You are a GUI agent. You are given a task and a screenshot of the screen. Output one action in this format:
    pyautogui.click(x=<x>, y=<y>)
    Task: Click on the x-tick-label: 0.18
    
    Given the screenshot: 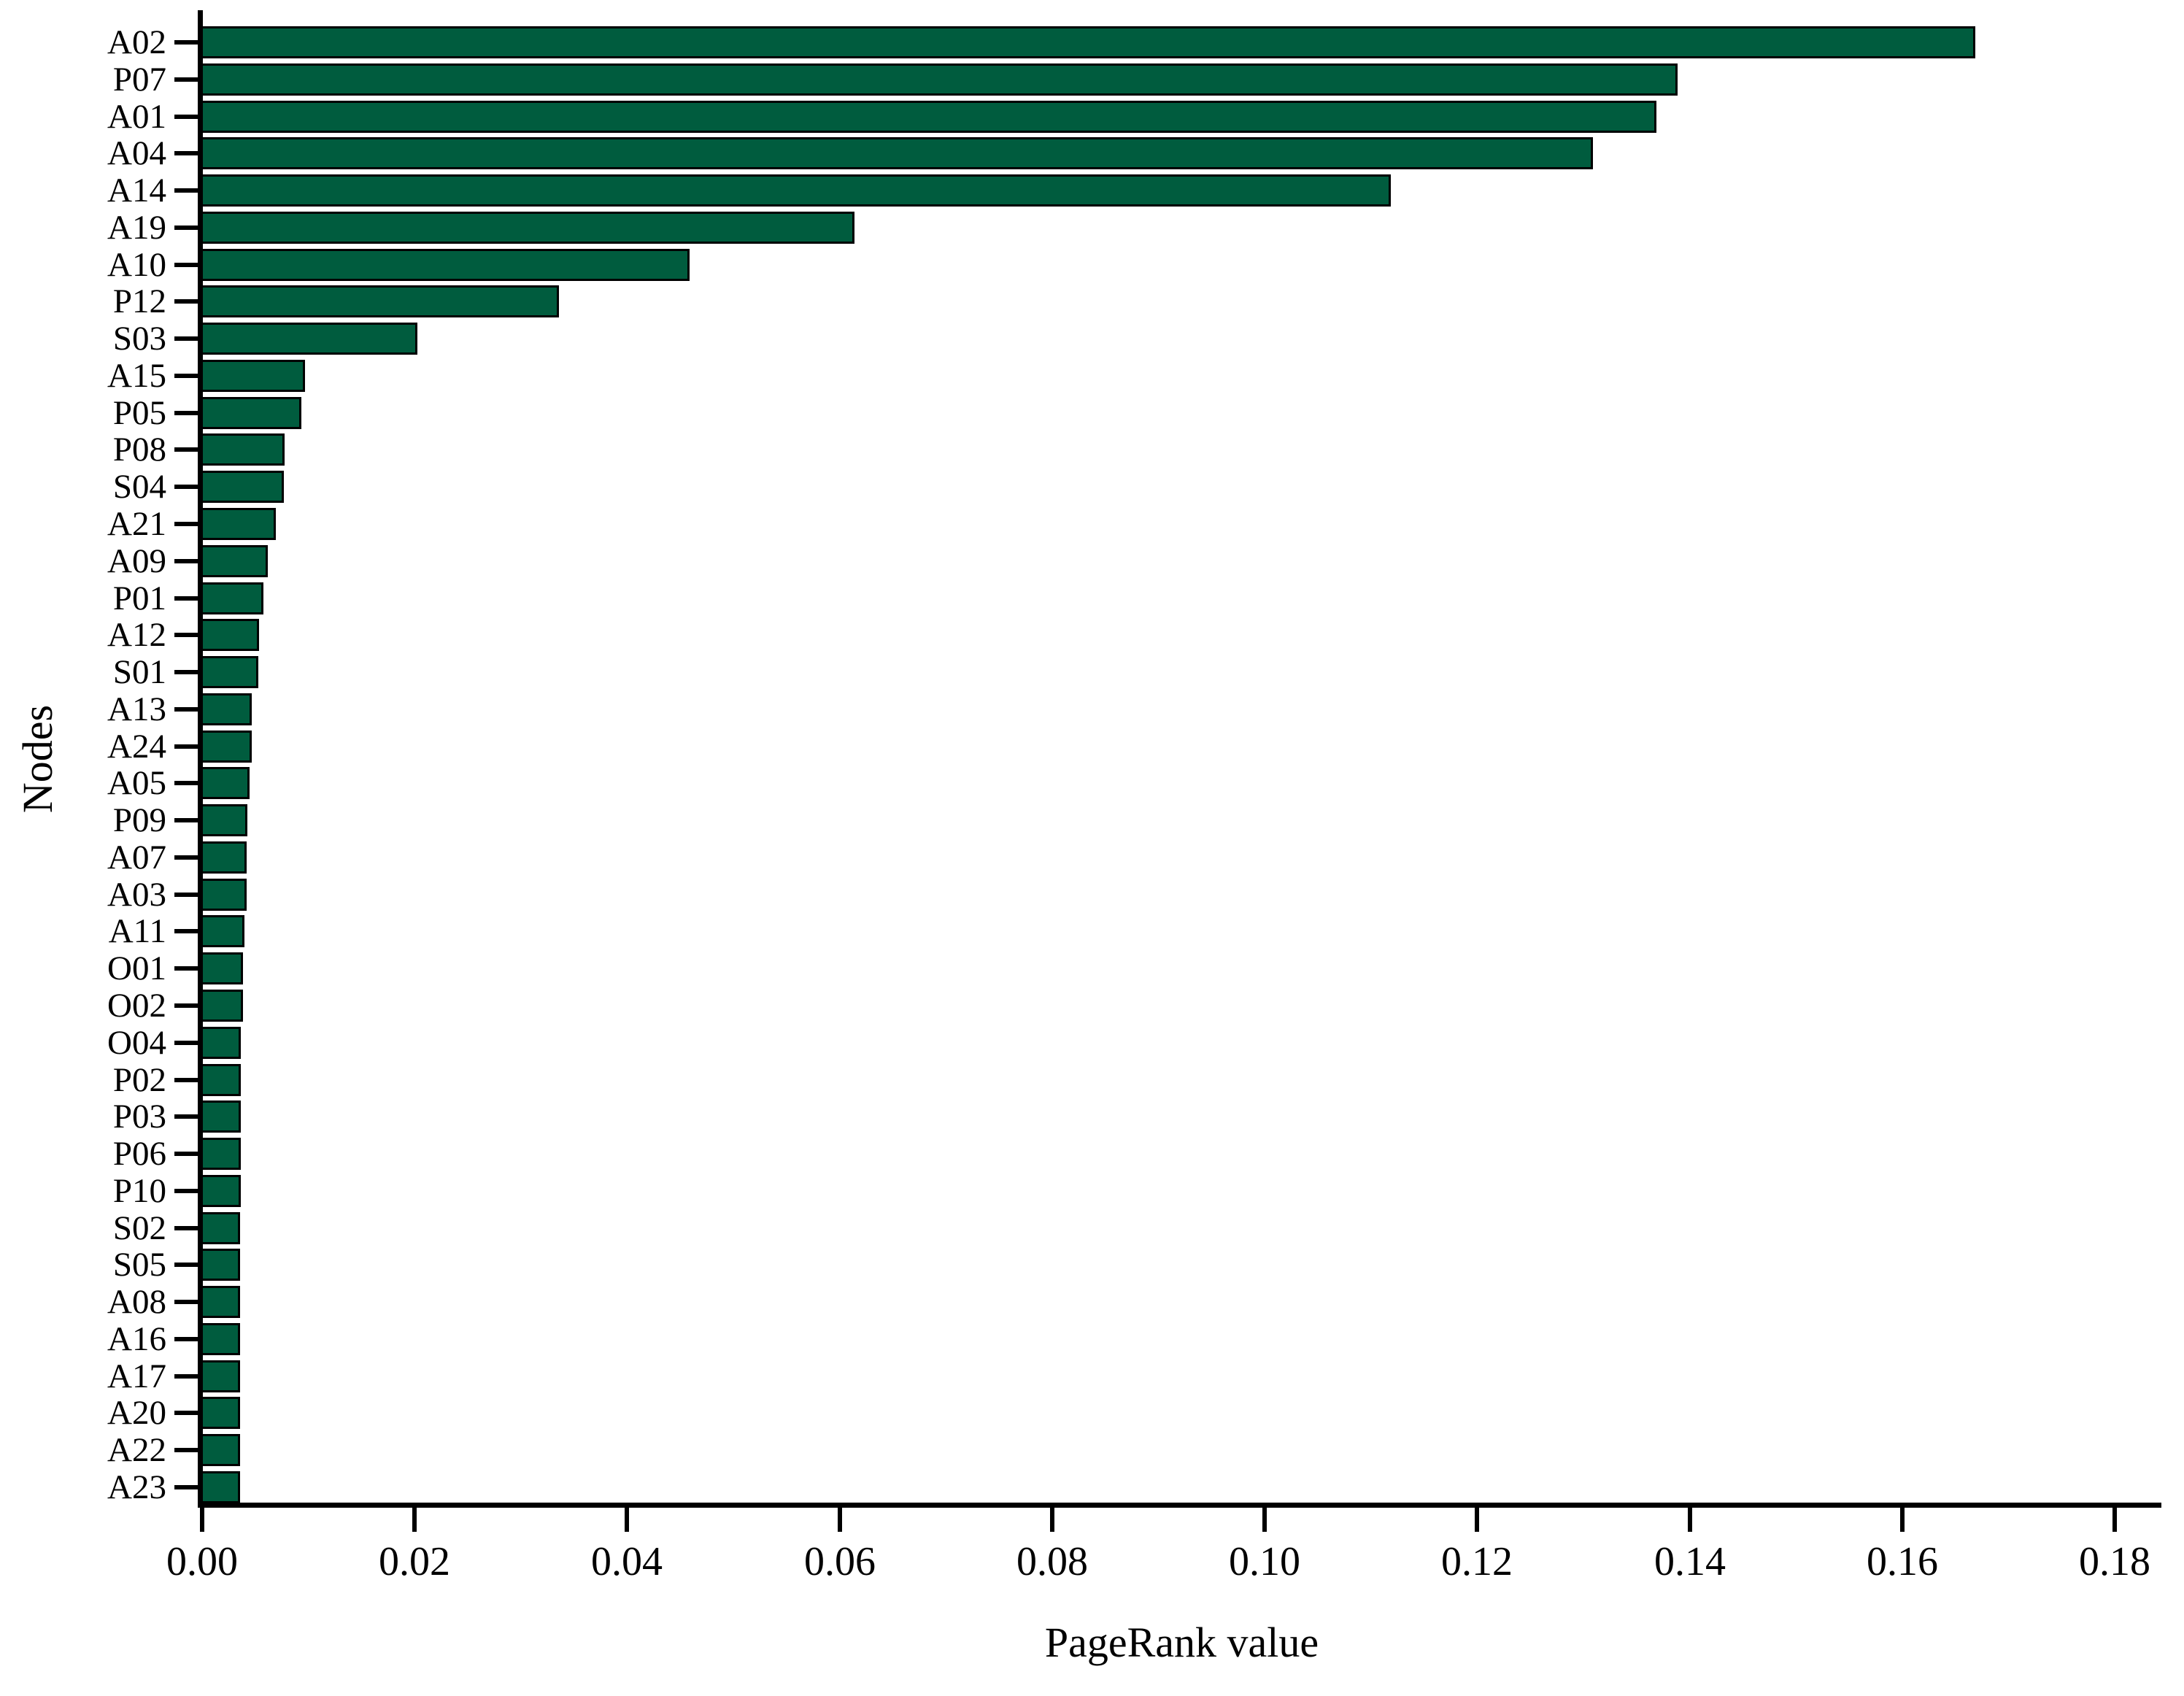 What is the action you would take?
    pyautogui.click(x=2114, y=1561)
    